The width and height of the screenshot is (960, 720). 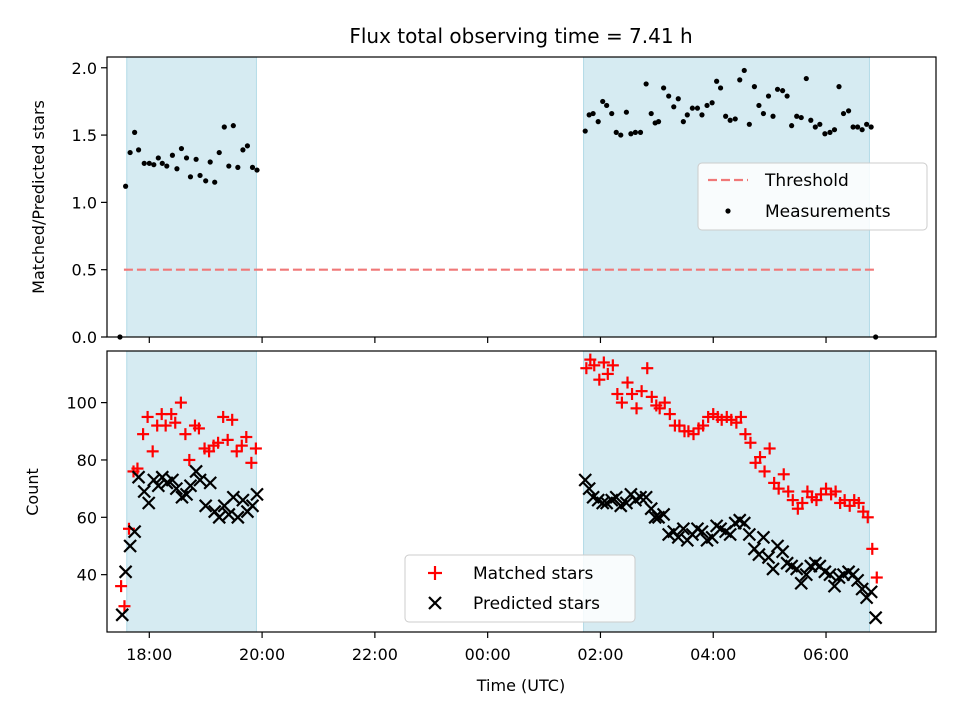 I want to click on chart-title: Flux total observing time = 7.41 h, so click(x=520, y=36).